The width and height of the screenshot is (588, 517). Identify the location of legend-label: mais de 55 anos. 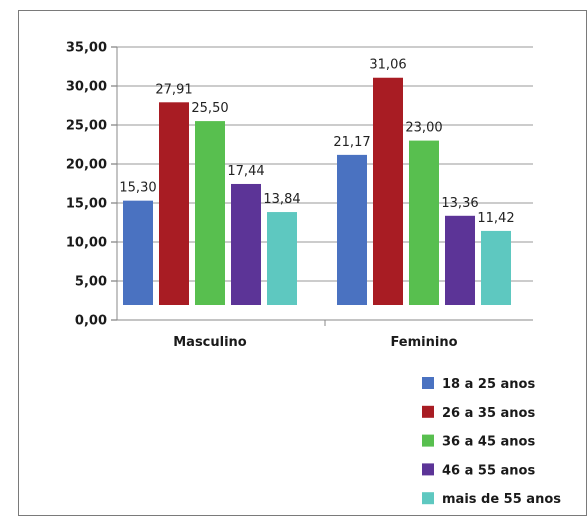
(501, 499).